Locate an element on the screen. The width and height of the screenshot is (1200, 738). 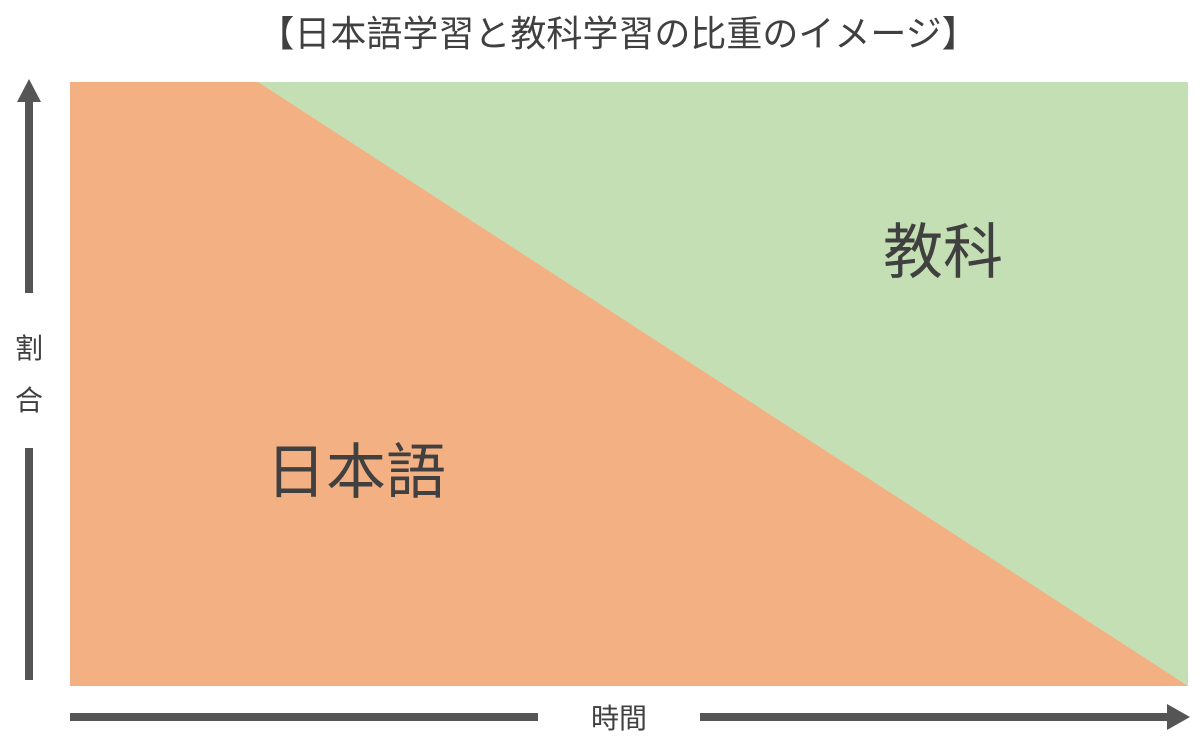
y-axis-label-2: 合 is located at coordinates (29, 400).